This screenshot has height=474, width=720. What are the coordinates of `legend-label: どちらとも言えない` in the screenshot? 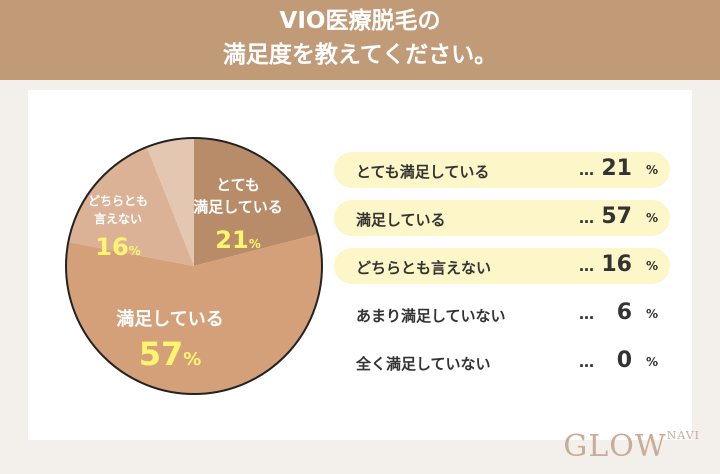 It's located at (424, 268).